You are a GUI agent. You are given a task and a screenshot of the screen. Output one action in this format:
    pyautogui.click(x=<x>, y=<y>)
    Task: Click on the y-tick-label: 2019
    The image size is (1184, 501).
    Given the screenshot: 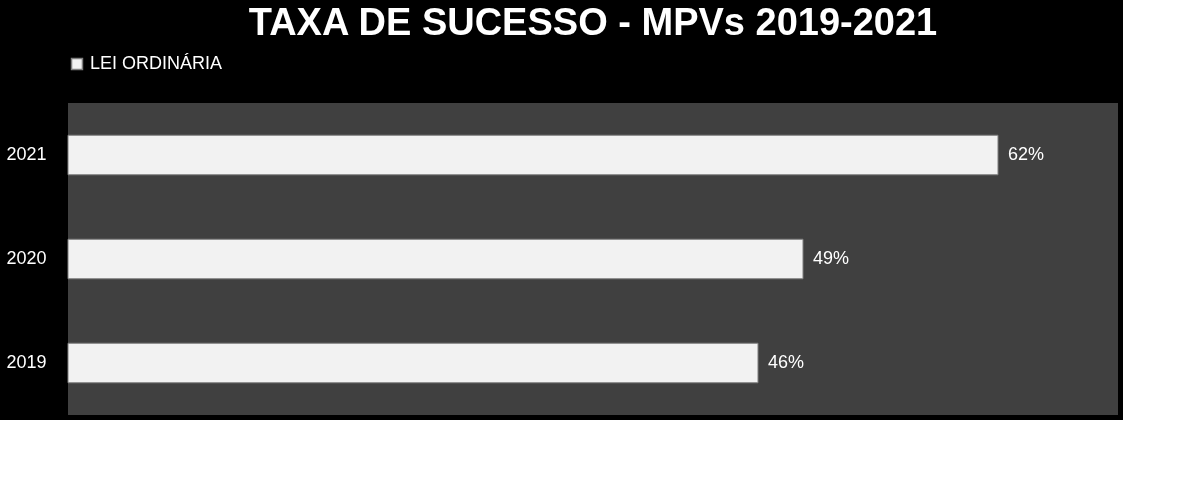 What is the action you would take?
    pyautogui.click(x=26, y=362)
    